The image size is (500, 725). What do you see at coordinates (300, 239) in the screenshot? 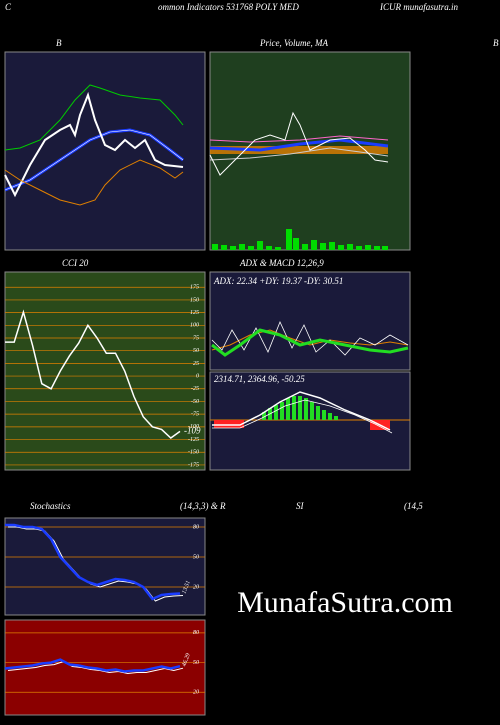
I see `volume-bars` at bounding box center [300, 239].